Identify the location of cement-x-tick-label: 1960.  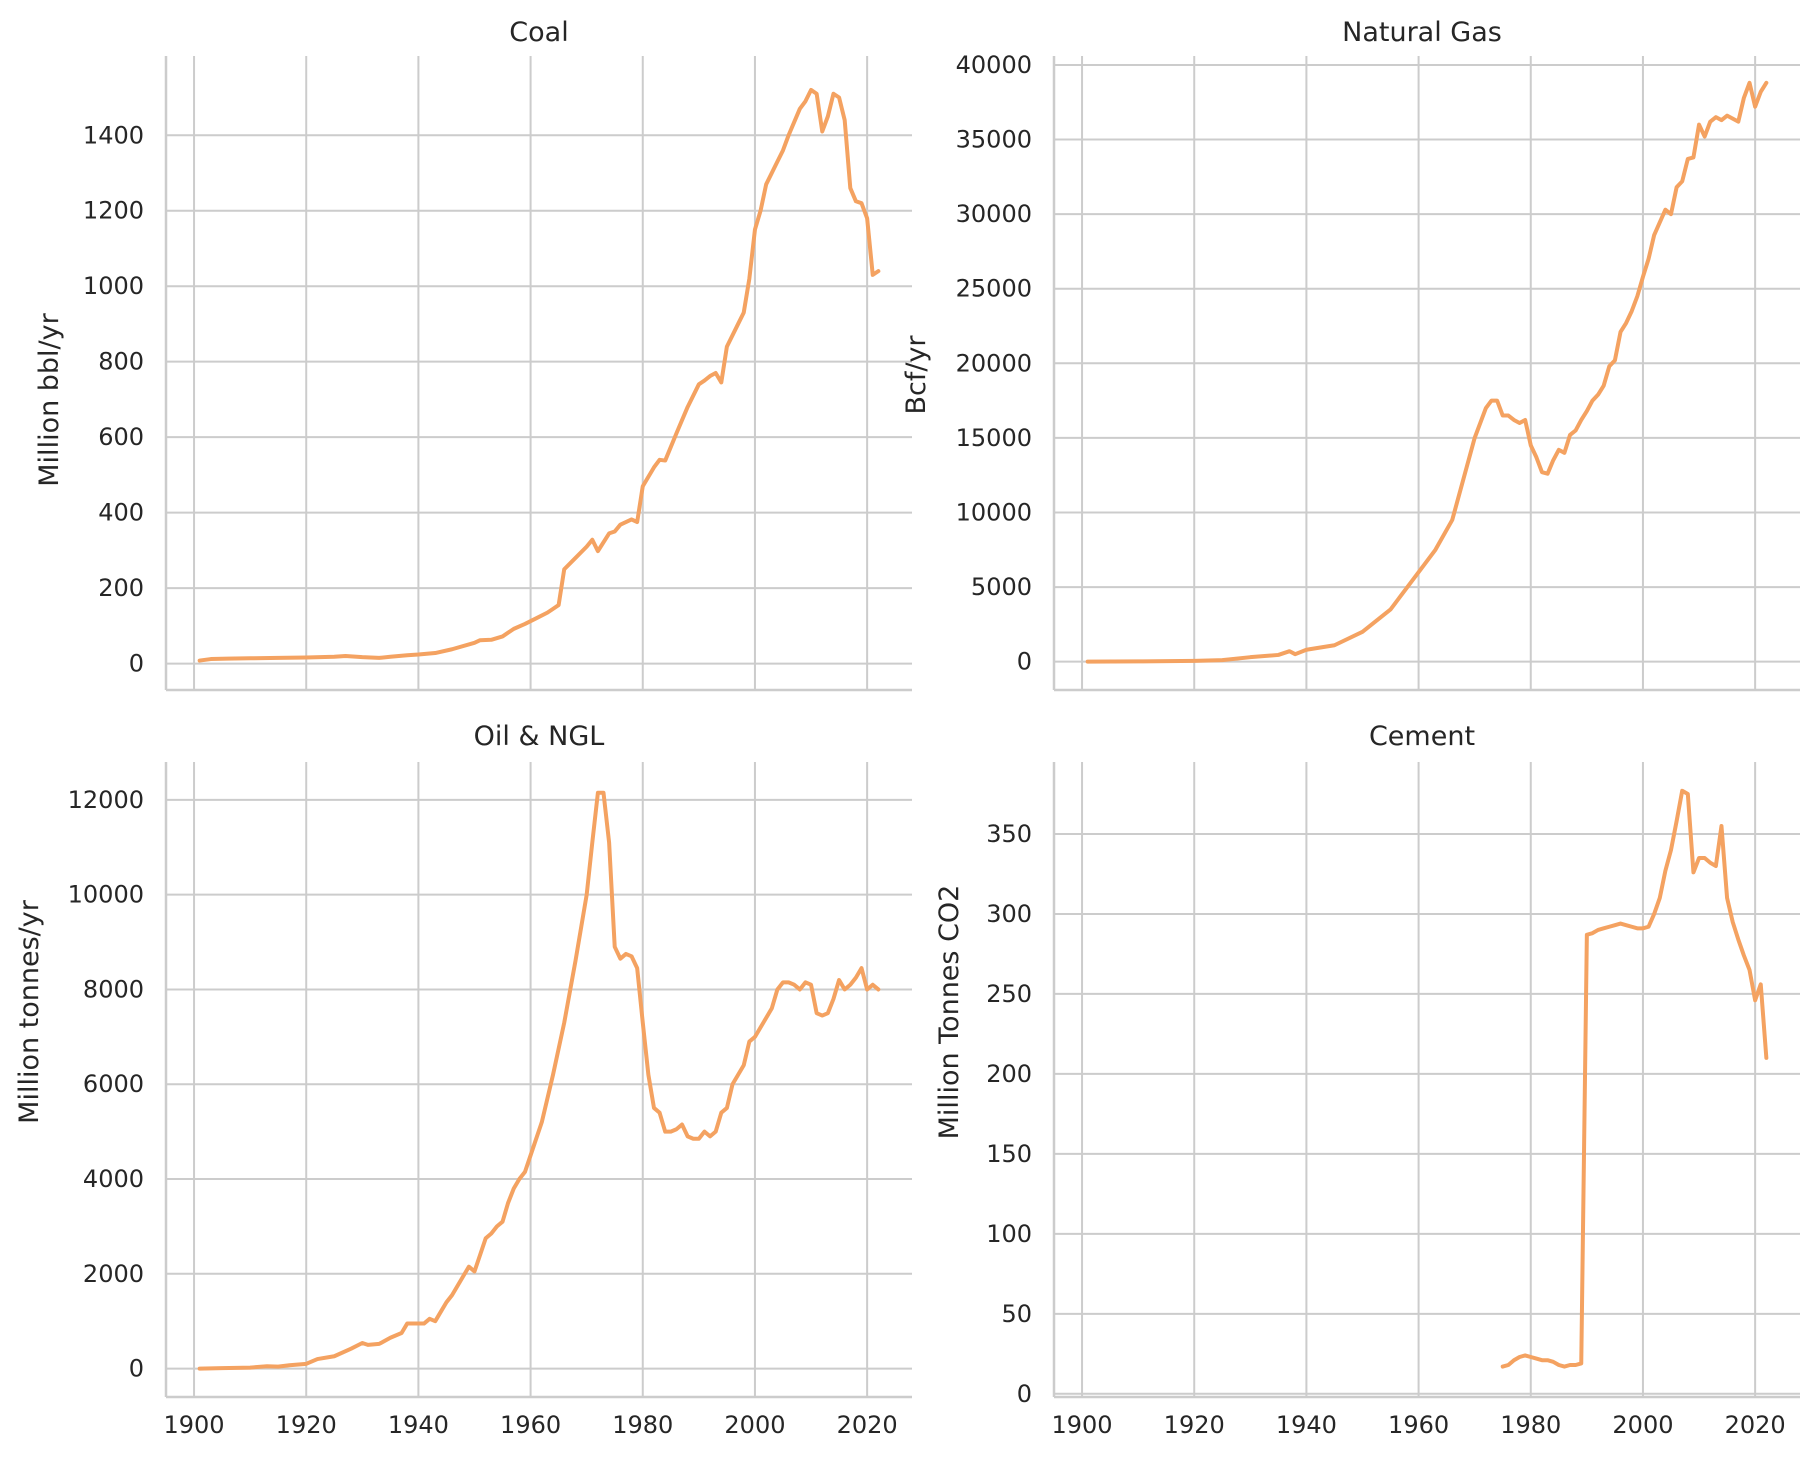
(1418, 1425).